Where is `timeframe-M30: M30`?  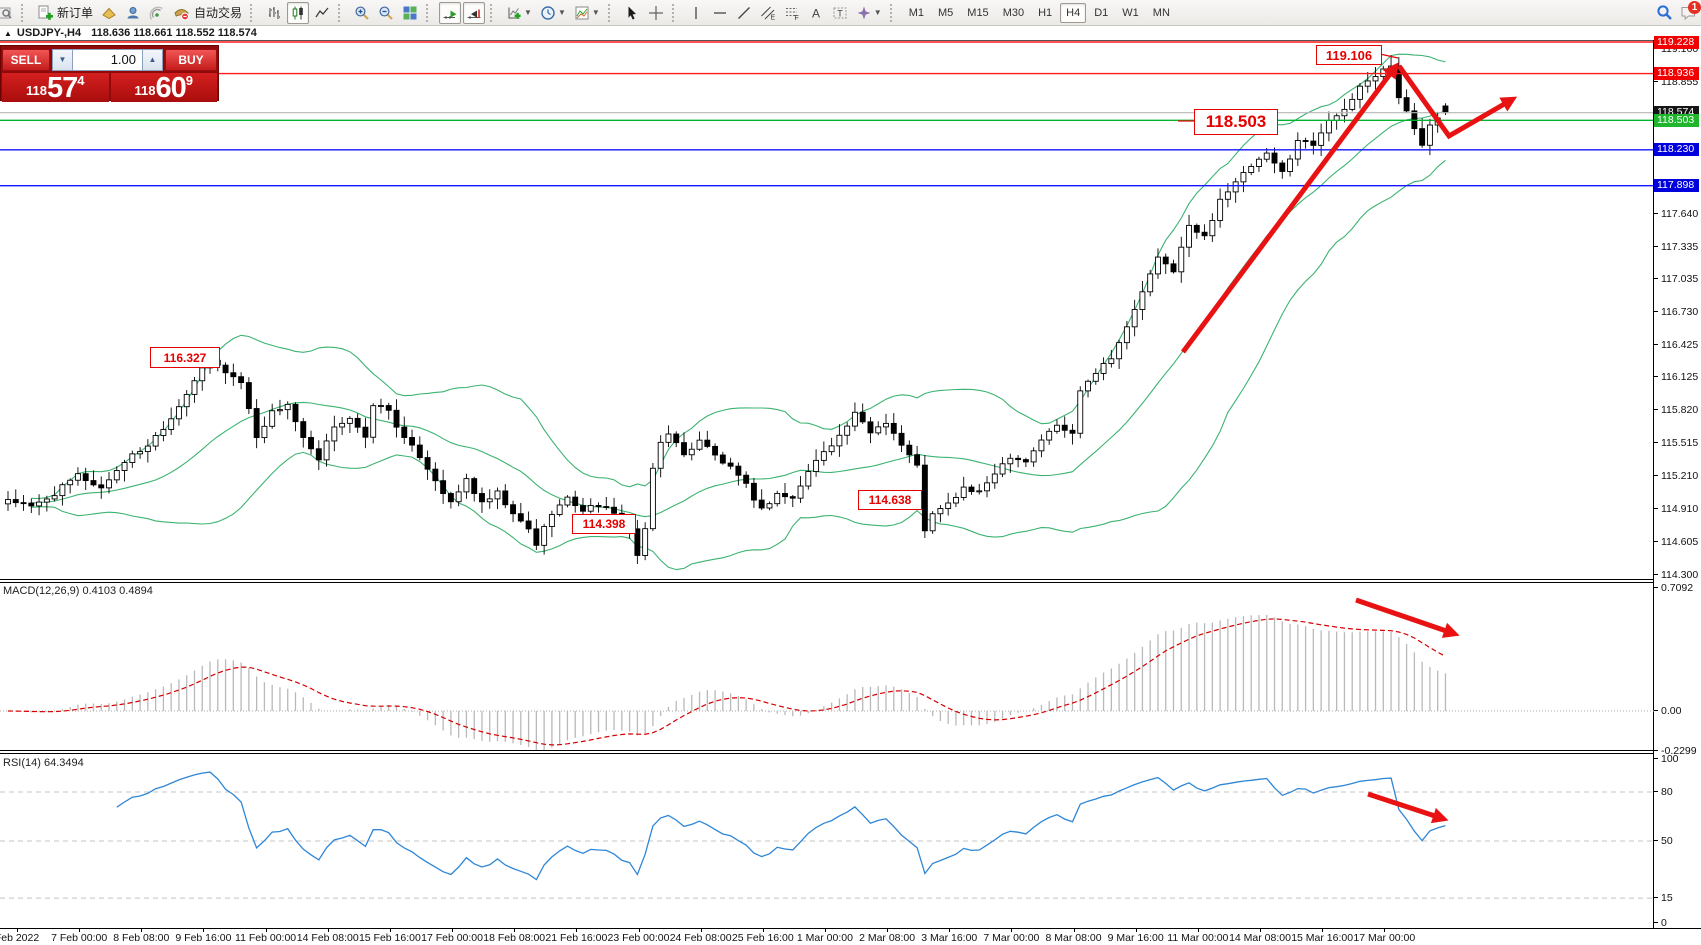
timeframe-M30: M30 is located at coordinates (1013, 12).